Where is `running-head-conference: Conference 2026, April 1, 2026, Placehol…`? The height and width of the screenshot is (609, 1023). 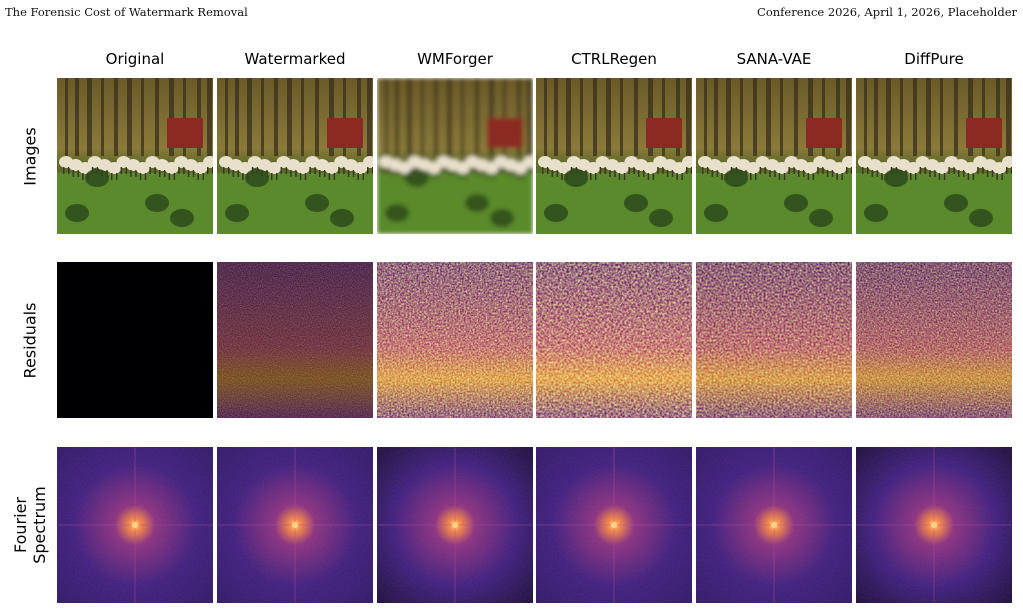
running-head-conference: Conference 2026, April 1, 2026, Placehol… is located at coordinates (887, 12).